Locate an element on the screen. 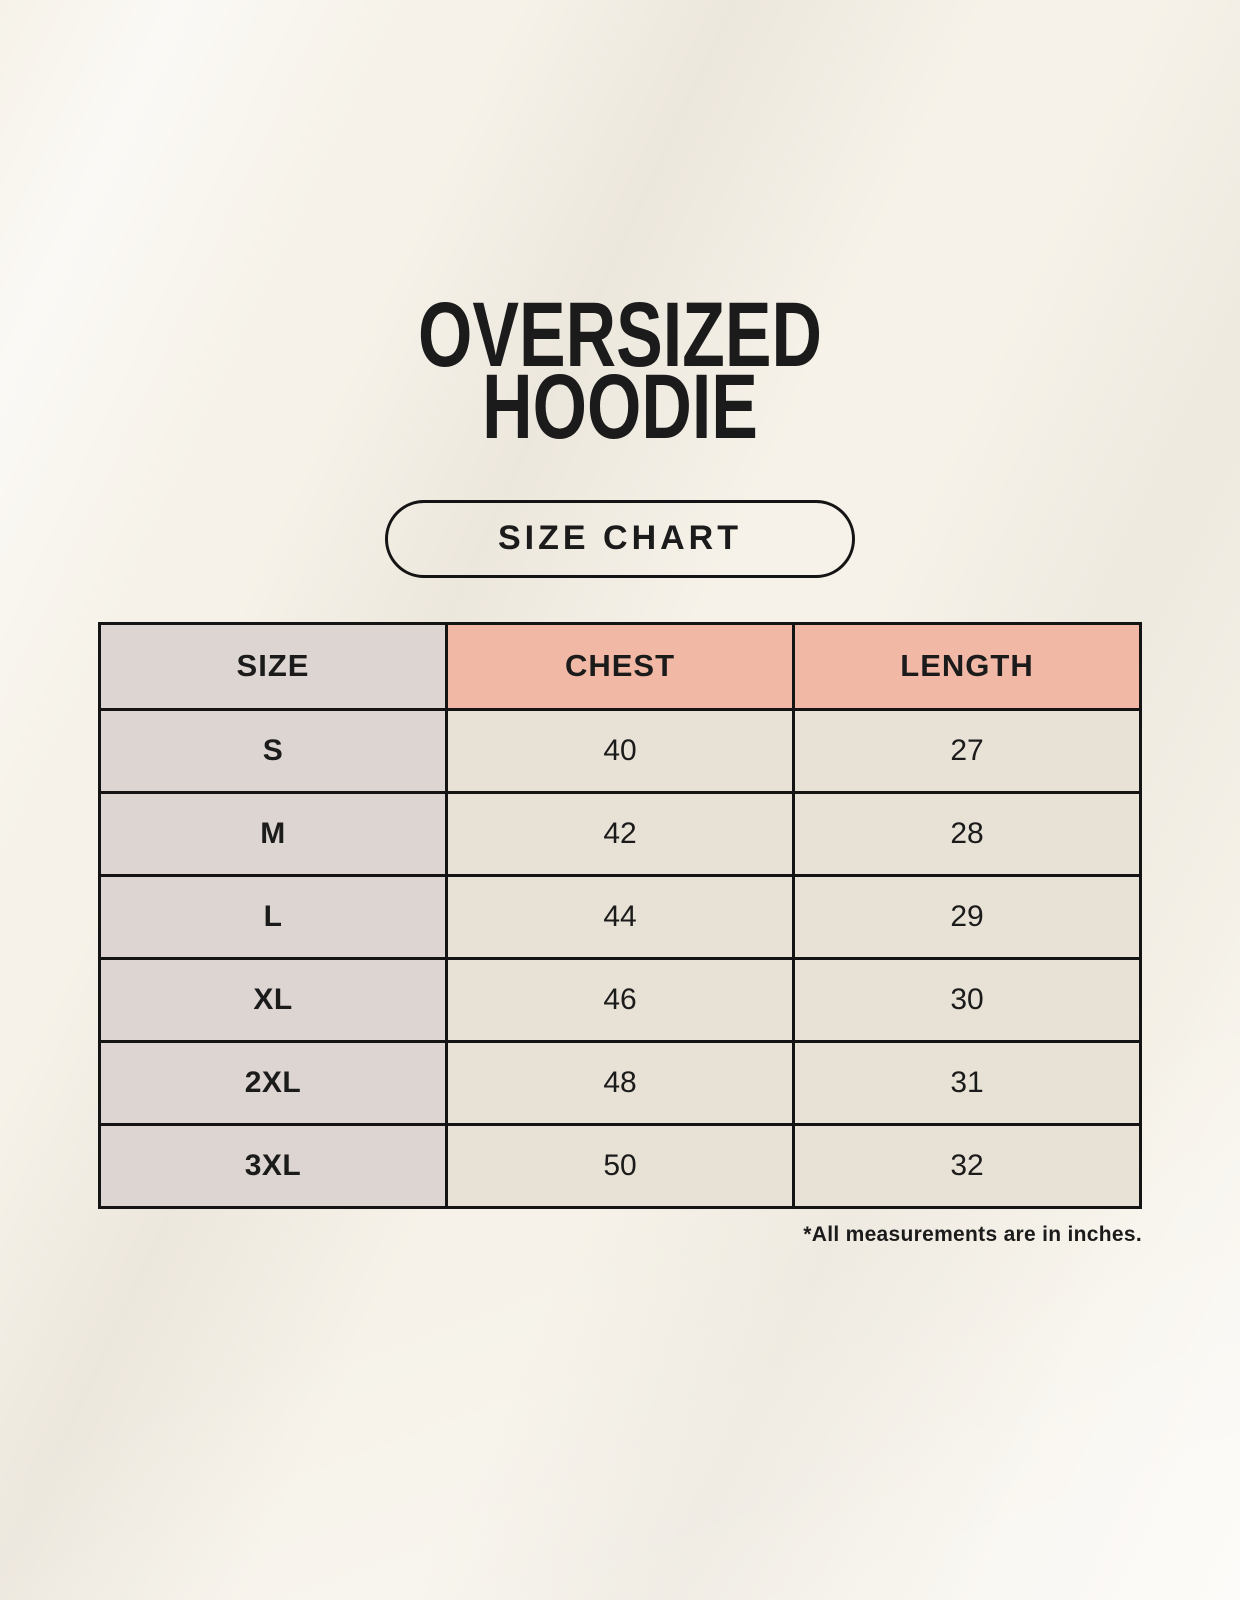 The image size is (1240, 1600). size-cell: S is located at coordinates (273, 750).